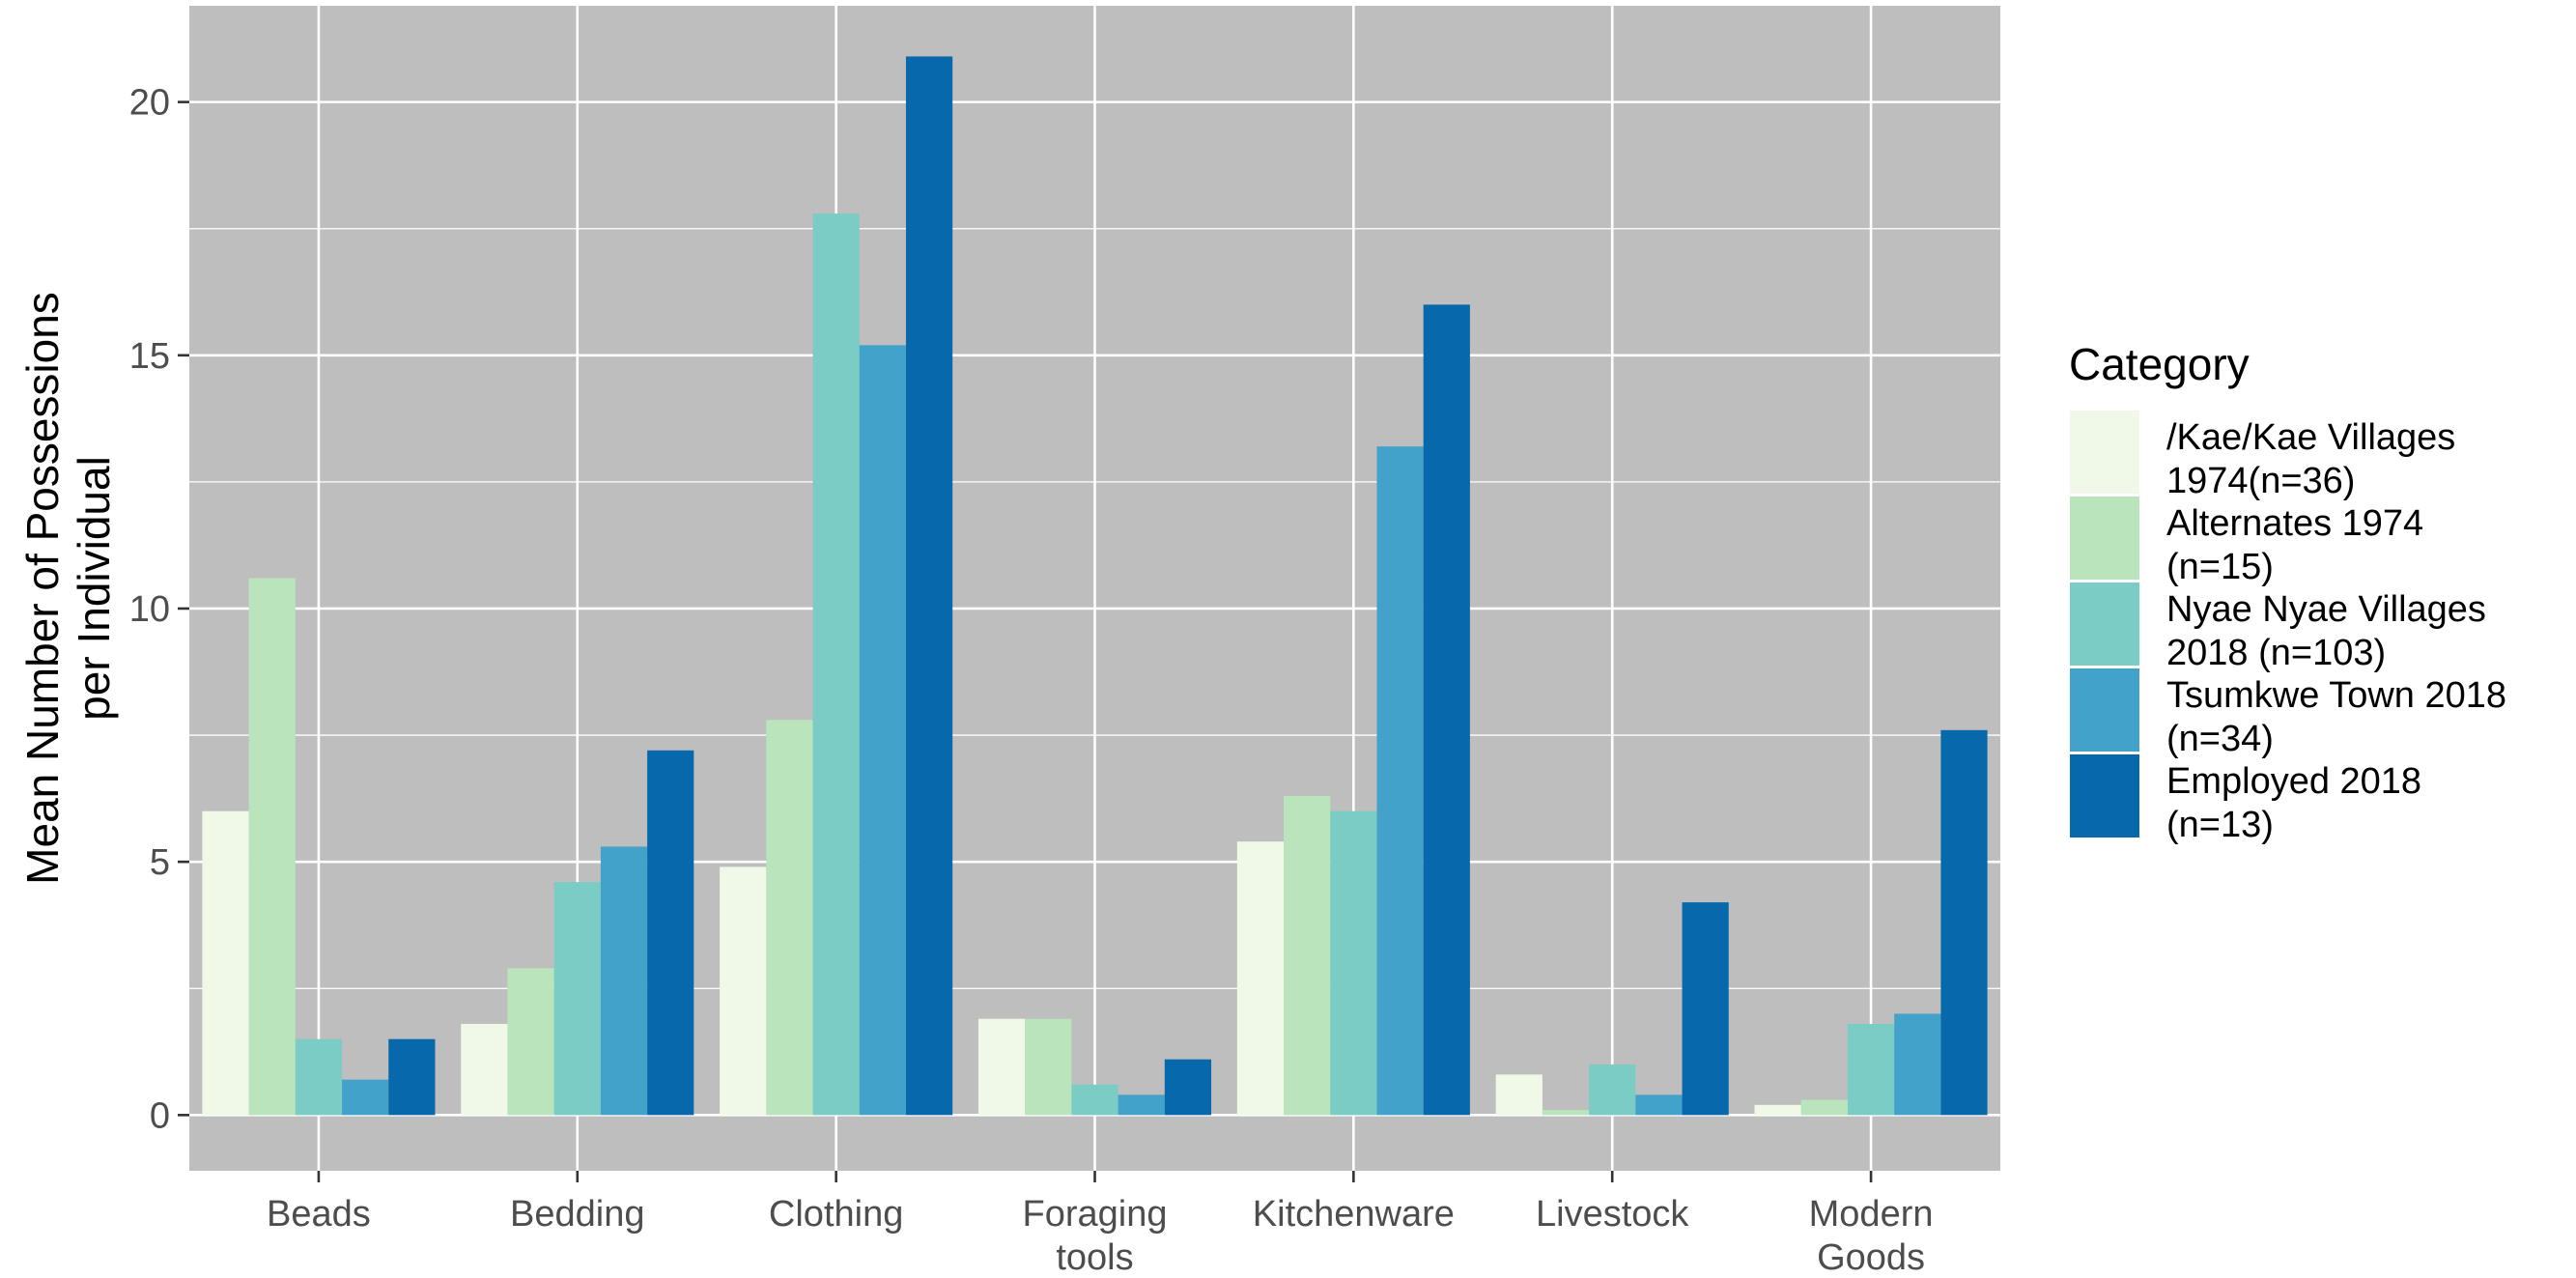  Describe the element at coordinates (2310, 459) in the screenshot. I see `legend-label: /Kae/Kae Villages 1974(n=36)` at that location.